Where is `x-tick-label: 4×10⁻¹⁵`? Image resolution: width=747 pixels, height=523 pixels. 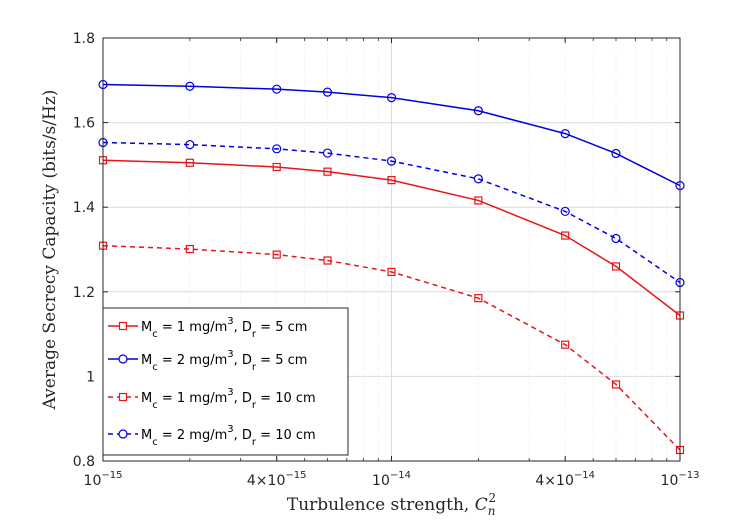
x-tick-label: 4×10⁻¹⁵ is located at coordinates (277, 479).